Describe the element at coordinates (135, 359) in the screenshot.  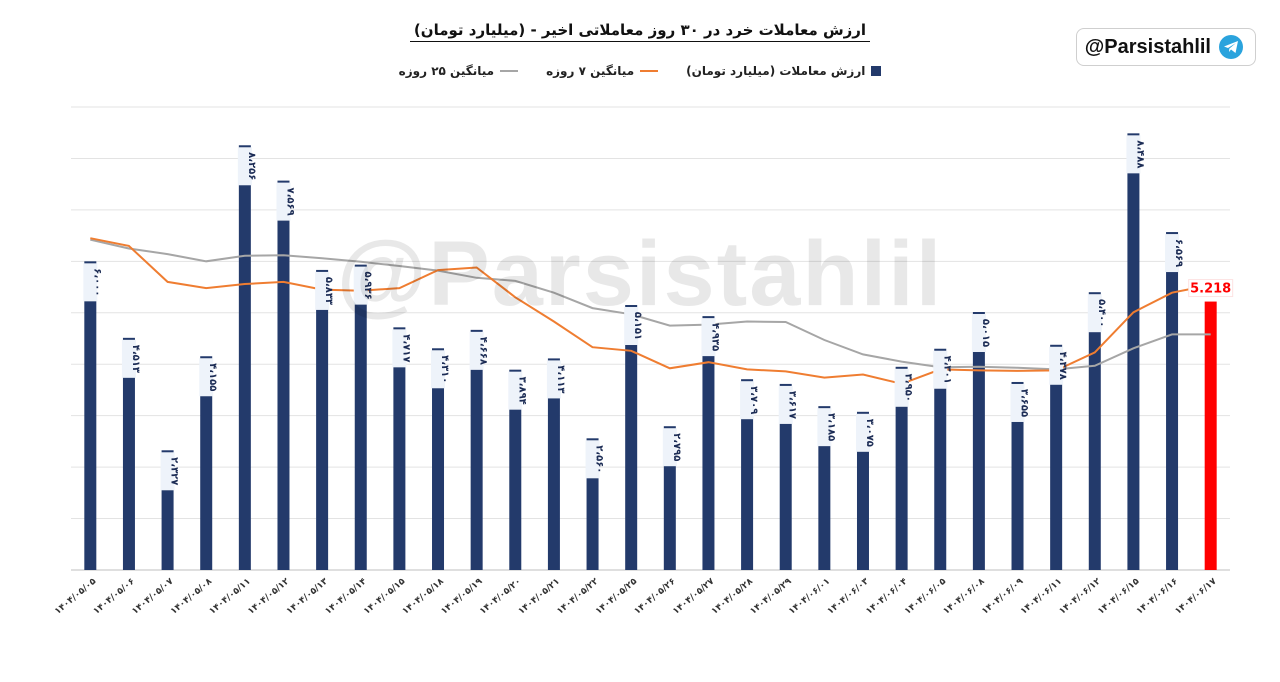
I see `data-label: ۴،۵۱۳` at that location.